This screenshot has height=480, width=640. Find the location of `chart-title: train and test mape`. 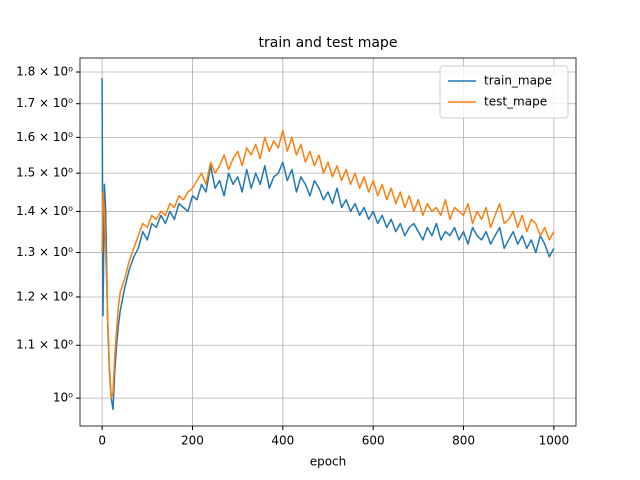

chart-title: train and test mape is located at coordinates (328, 43).